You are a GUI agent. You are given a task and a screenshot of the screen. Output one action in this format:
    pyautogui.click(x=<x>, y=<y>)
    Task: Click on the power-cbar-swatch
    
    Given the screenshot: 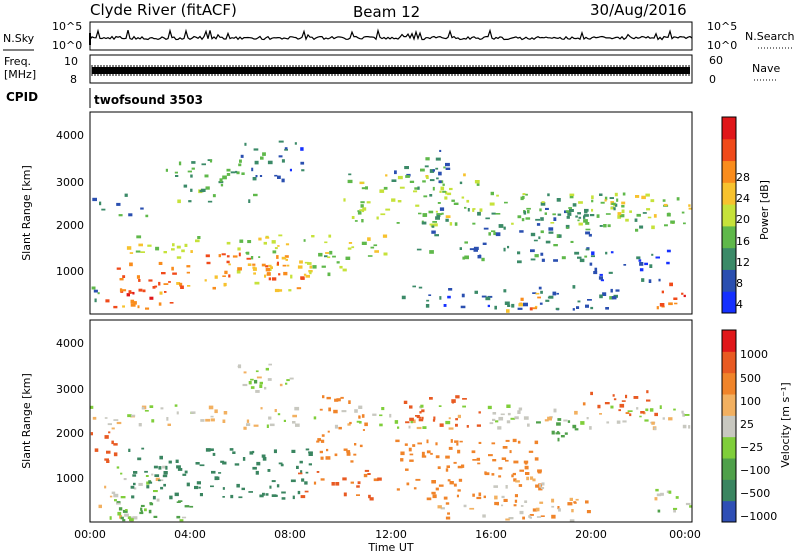 What is the action you would take?
    pyautogui.click(x=729, y=193)
    